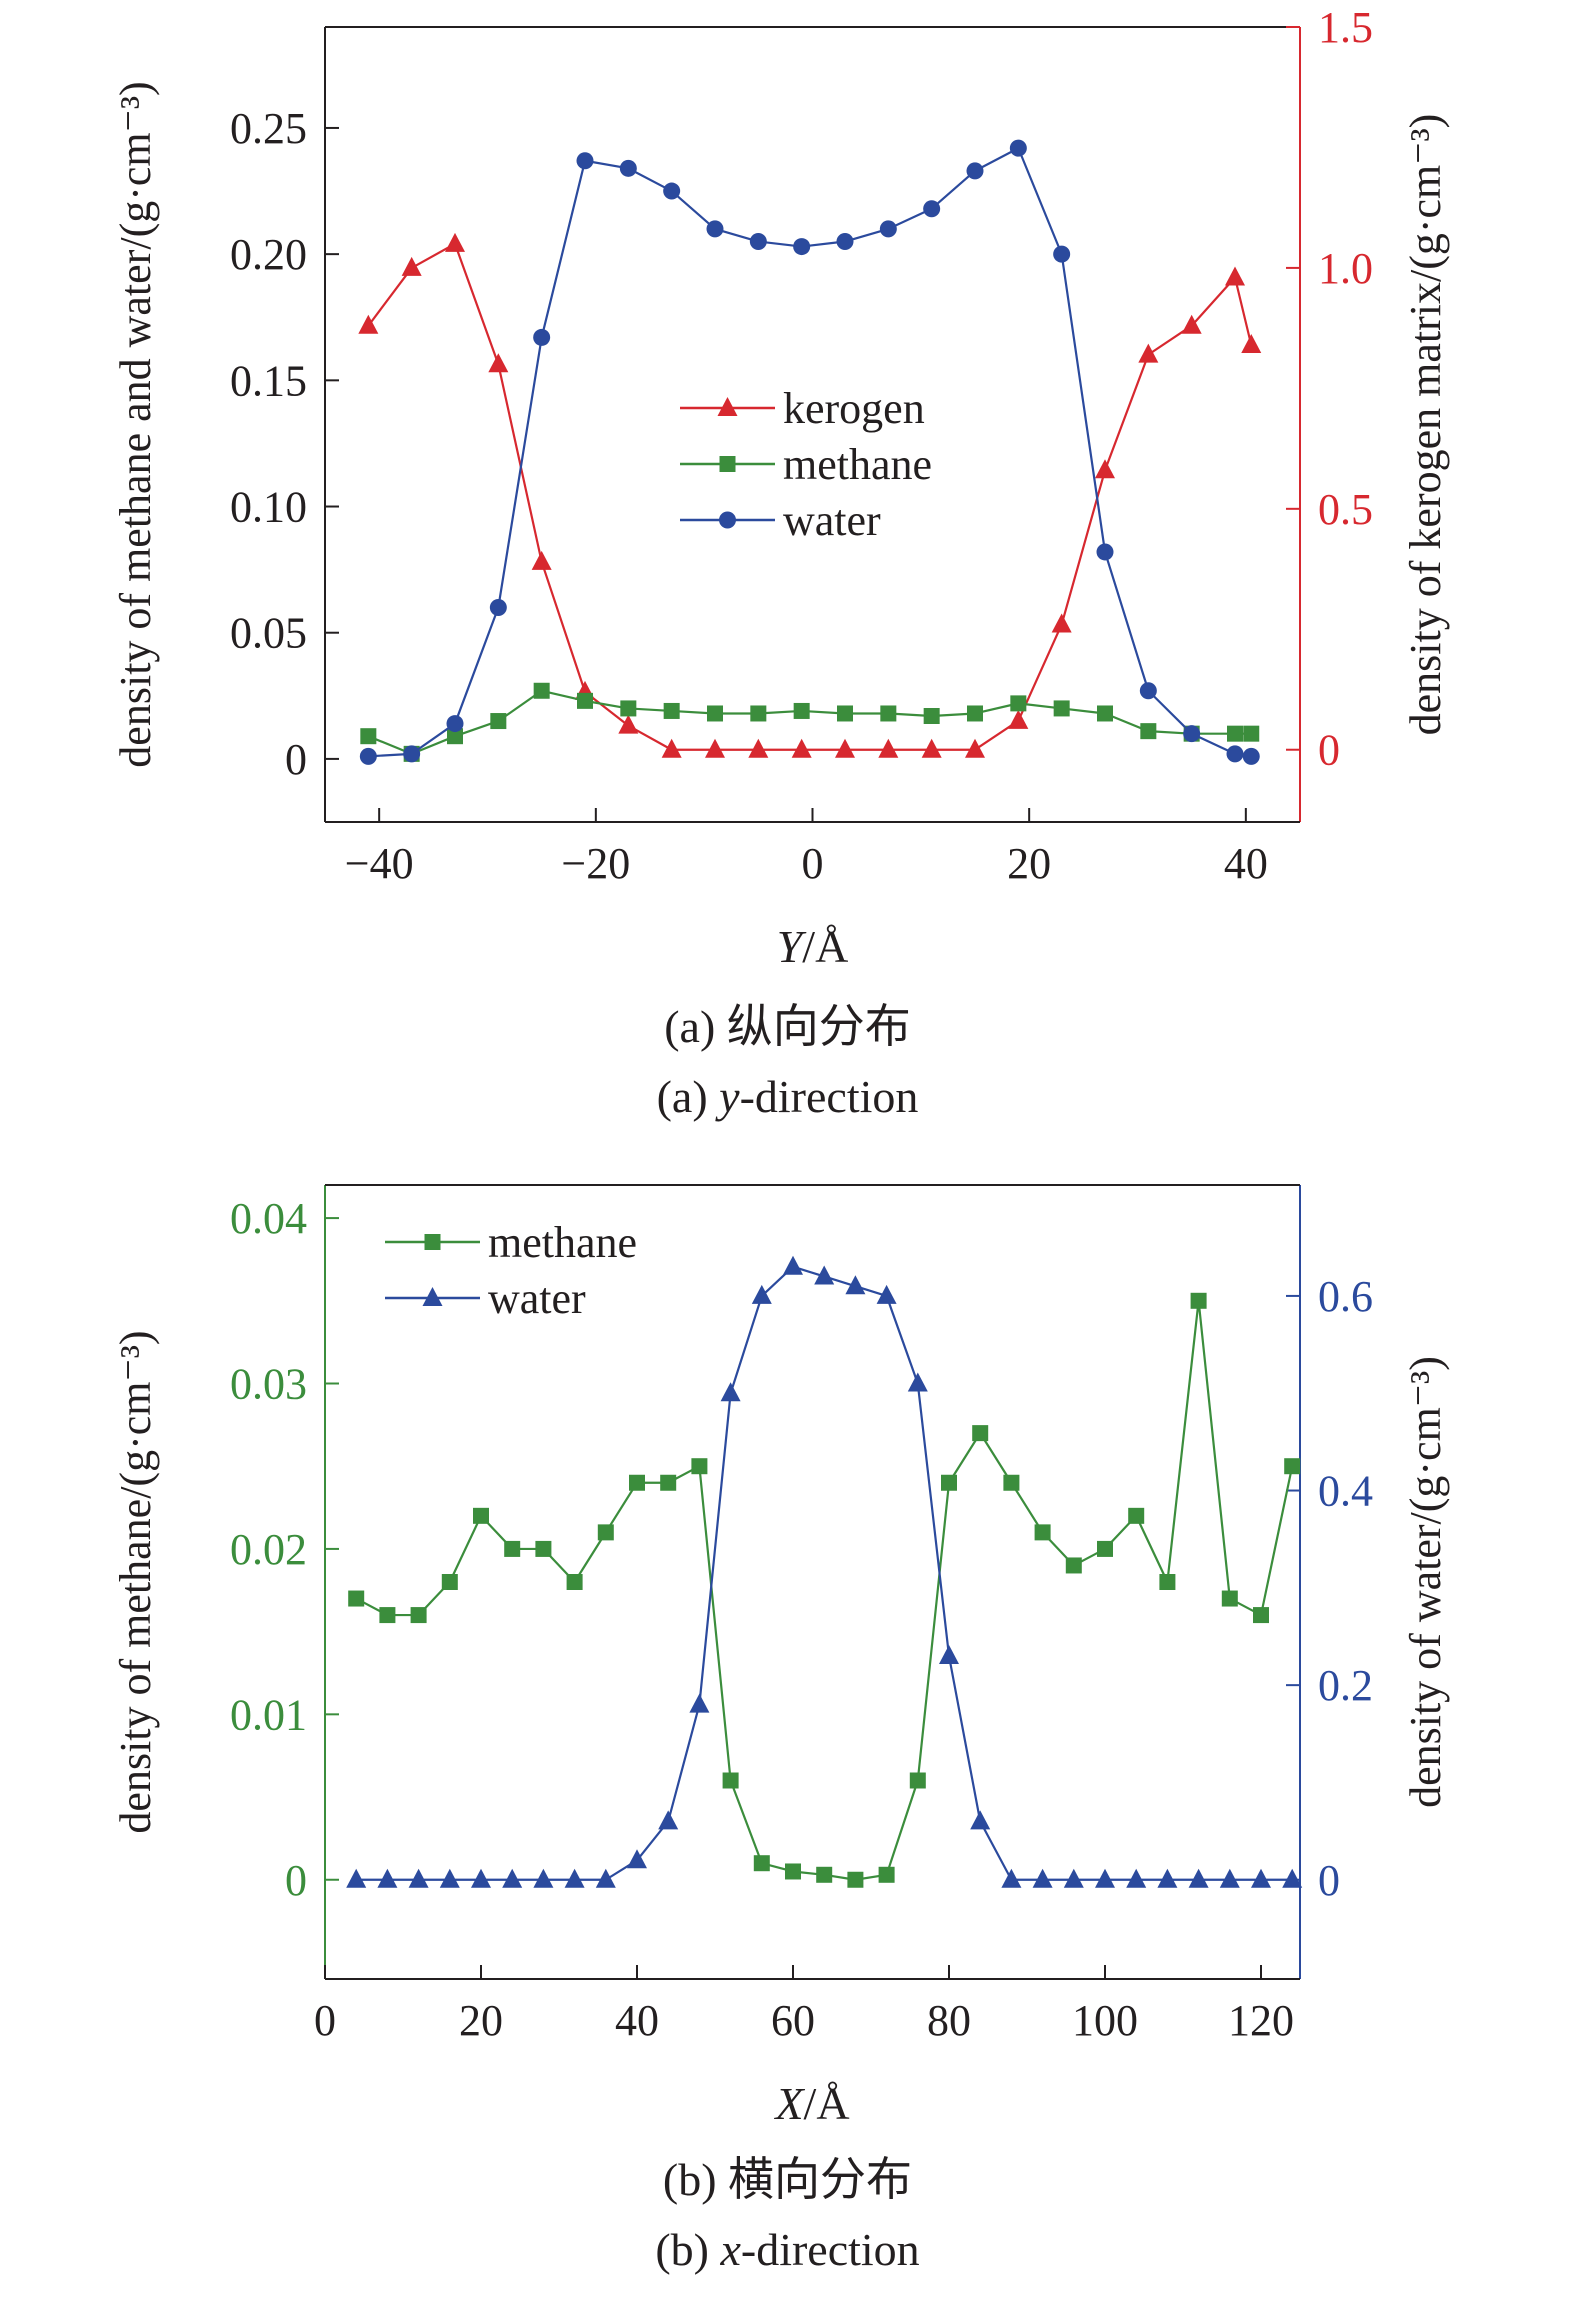 This screenshot has height=2314, width=1575. I want to click on y-right-tick-label: 0.4, so click(1345, 1491).